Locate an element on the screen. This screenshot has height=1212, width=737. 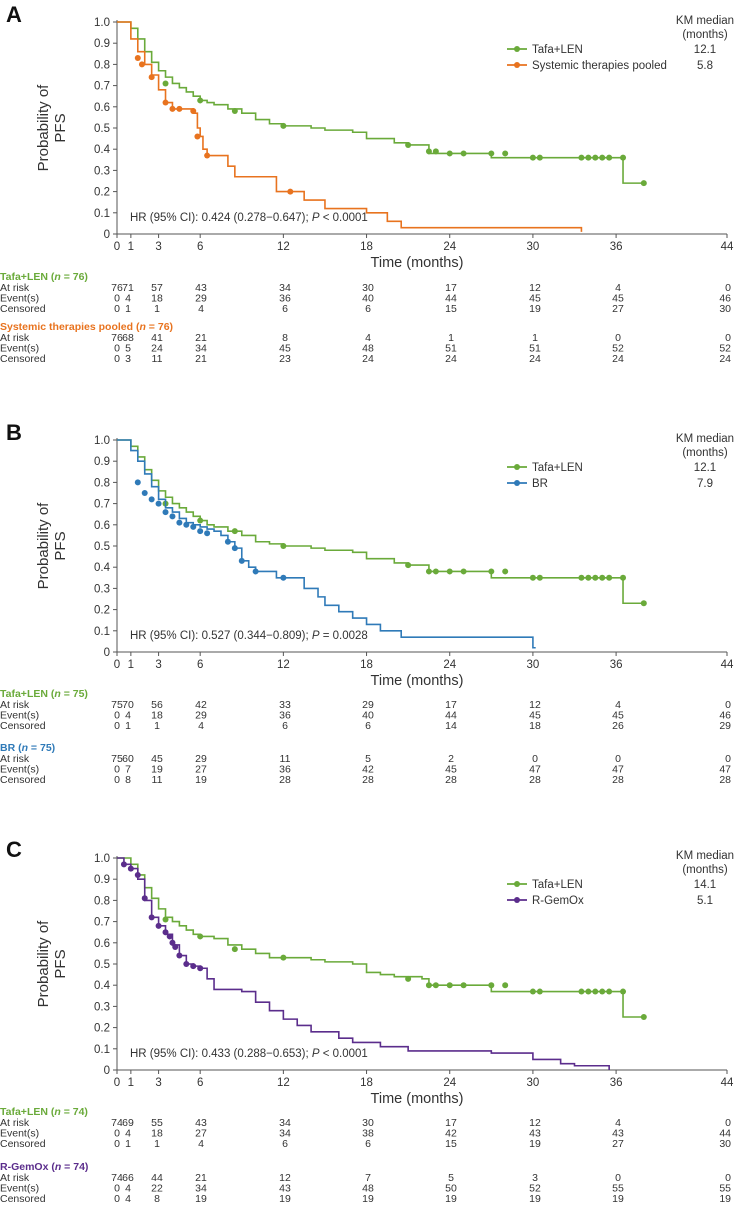
risk-value: 74 is located at coordinates (117, 1178).